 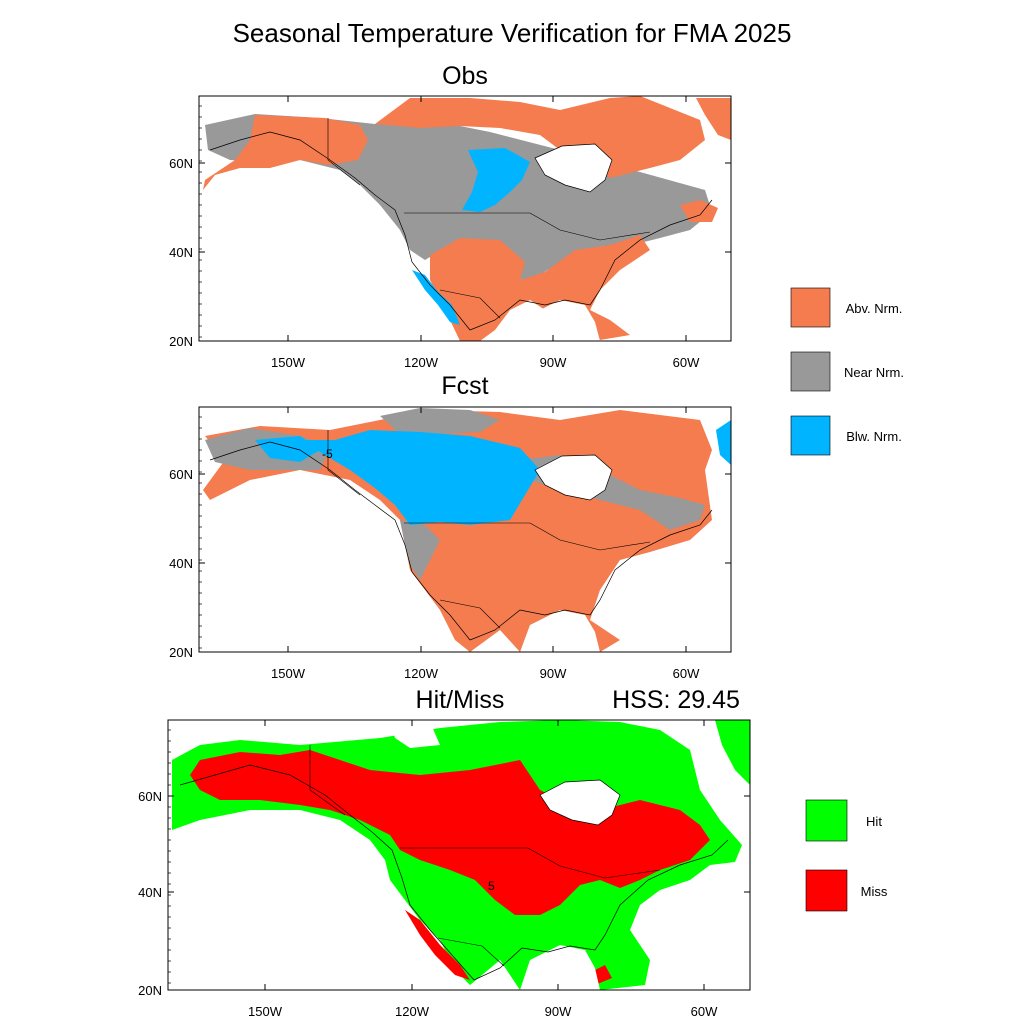 What do you see at coordinates (540, 288) in the screenshot?
I see `obs-above-normal-south` at bounding box center [540, 288].